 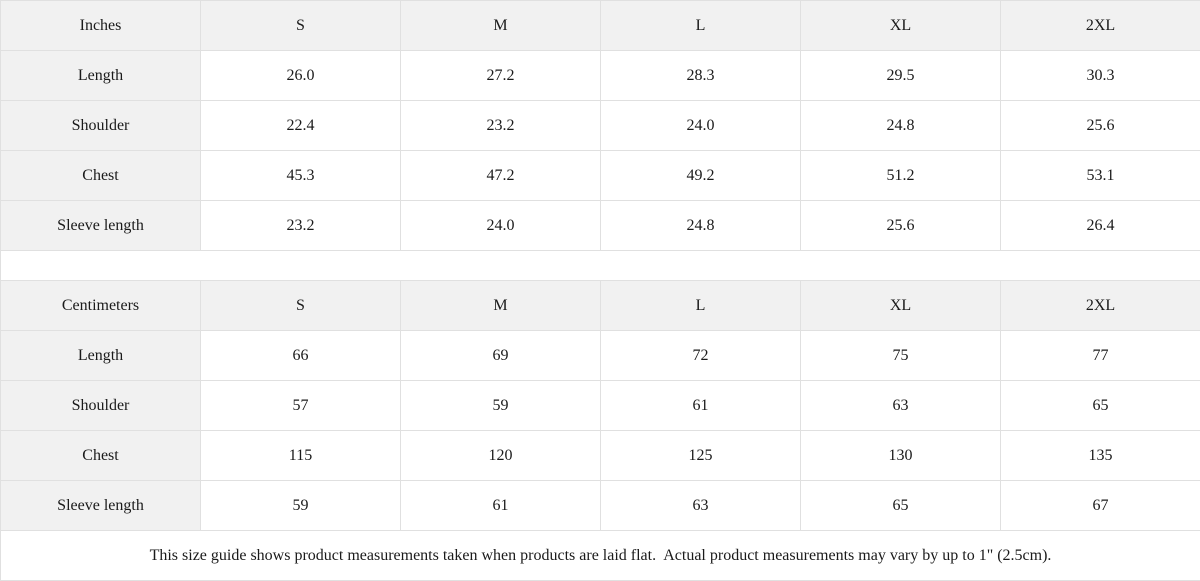 What do you see at coordinates (501, 456) in the screenshot?
I see `measurement-value-cell: 120` at bounding box center [501, 456].